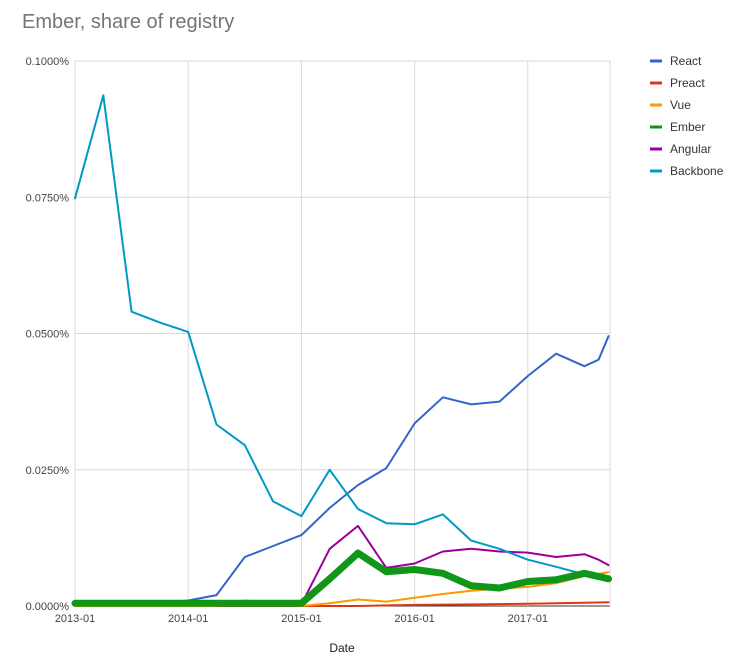 The image size is (743, 672). I want to click on y-tick-label: 0.0500%, so click(48, 335).